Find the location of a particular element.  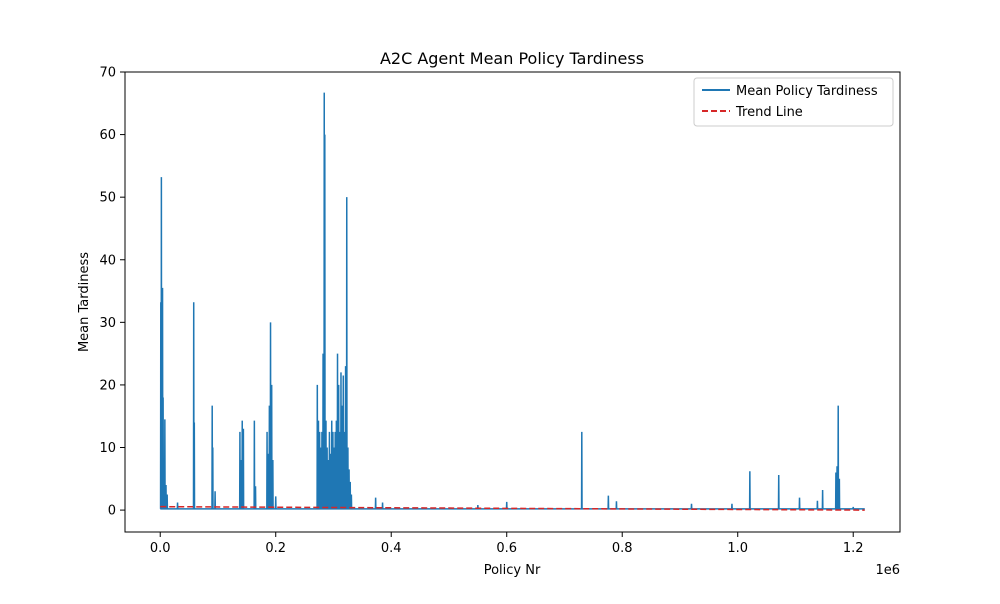

chart-title: A2C Agent Mean Policy Tardiness is located at coordinates (512, 58).